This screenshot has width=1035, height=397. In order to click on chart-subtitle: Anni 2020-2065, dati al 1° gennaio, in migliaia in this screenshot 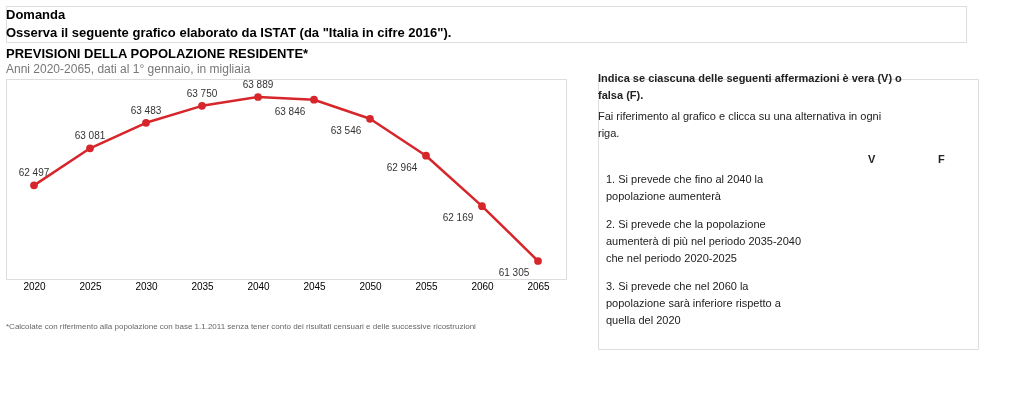, I will do `click(128, 69)`.